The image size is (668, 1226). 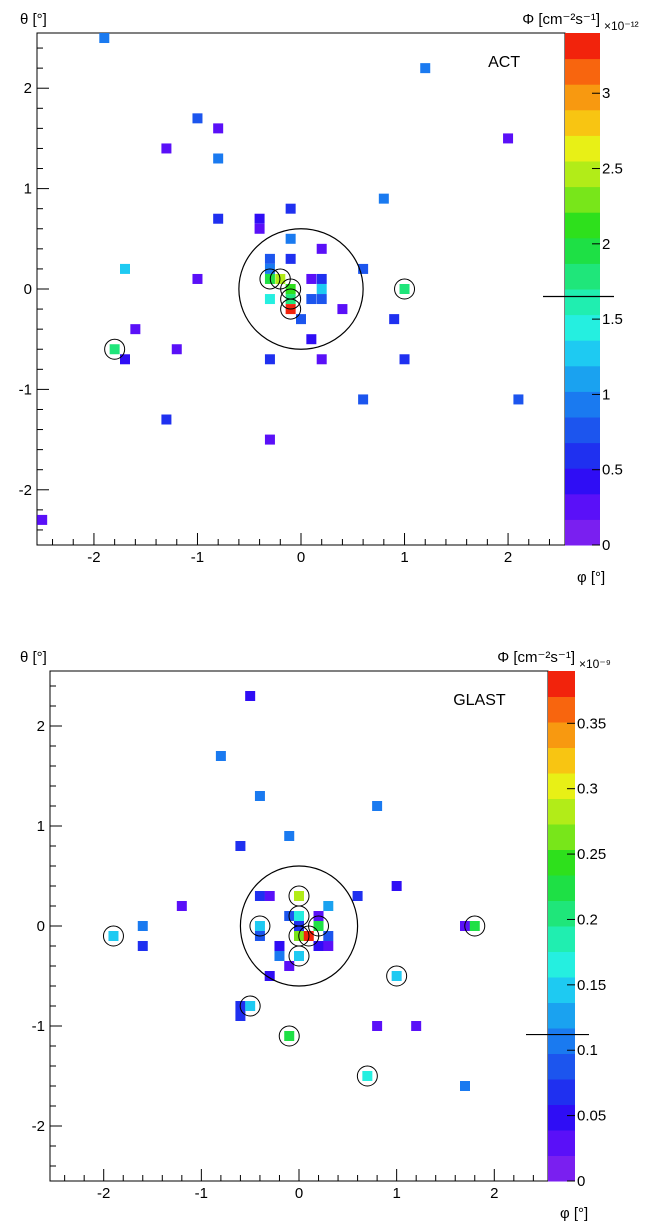 I want to click on z-tick-label: 0.2, so click(x=587, y=919).